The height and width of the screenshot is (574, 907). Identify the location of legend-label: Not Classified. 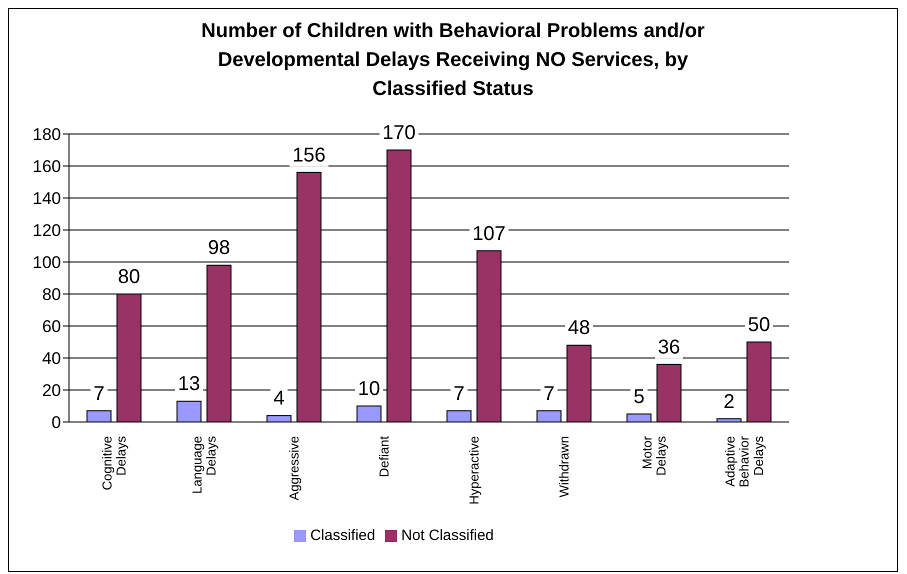
(447, 535).